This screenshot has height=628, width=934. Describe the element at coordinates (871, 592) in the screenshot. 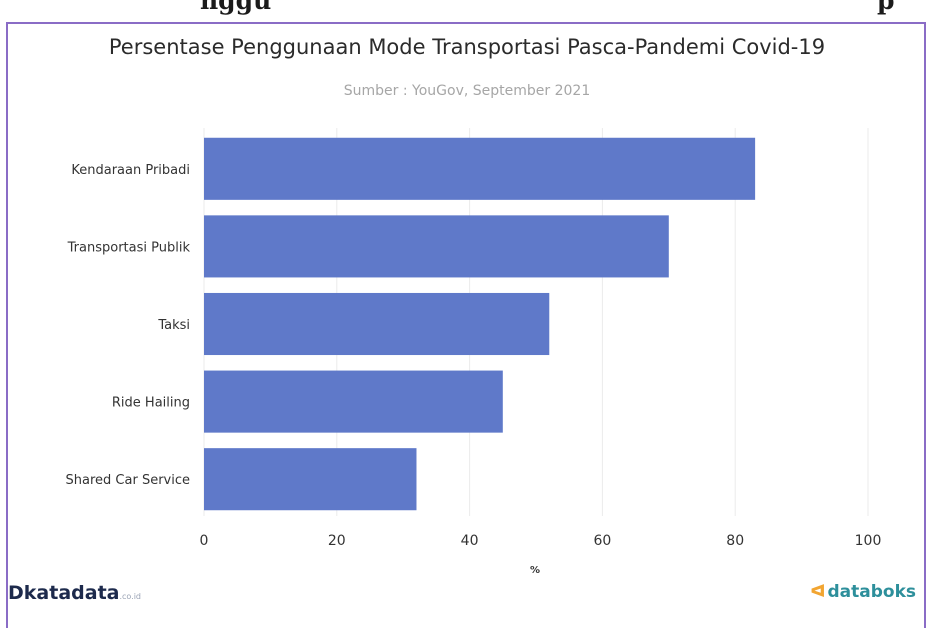

I see `databoks-logo-text: databoks` at that location.